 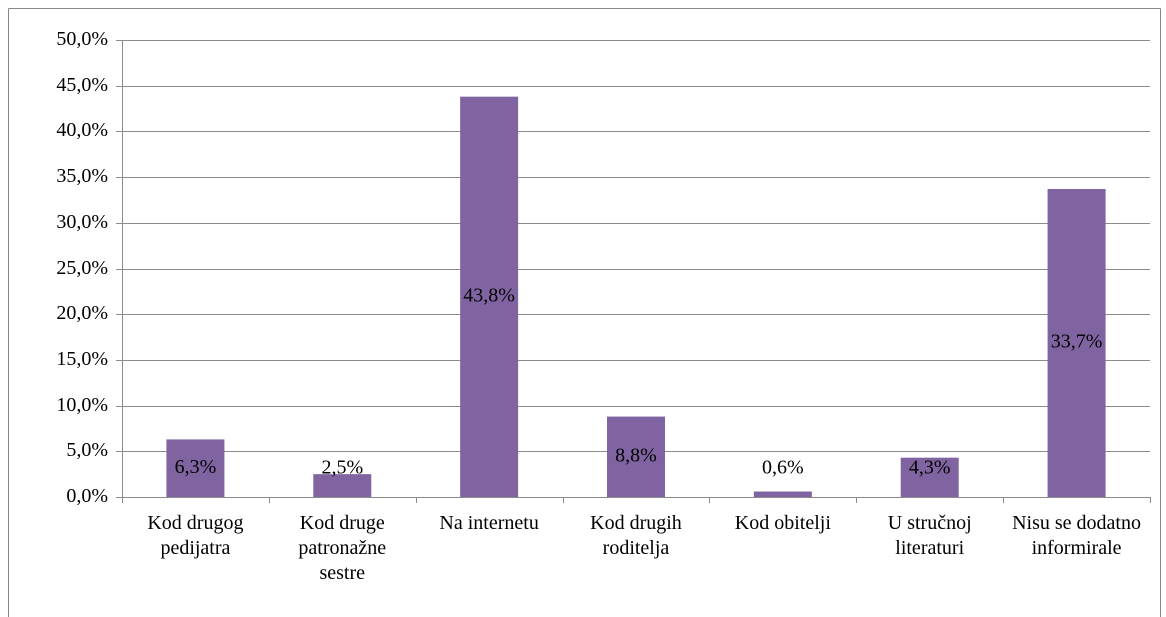 What do you see at coordinates (82, 39) in the screenshot?
I see `y-tick-label: 50,0%` at bounding box center [82, 39].